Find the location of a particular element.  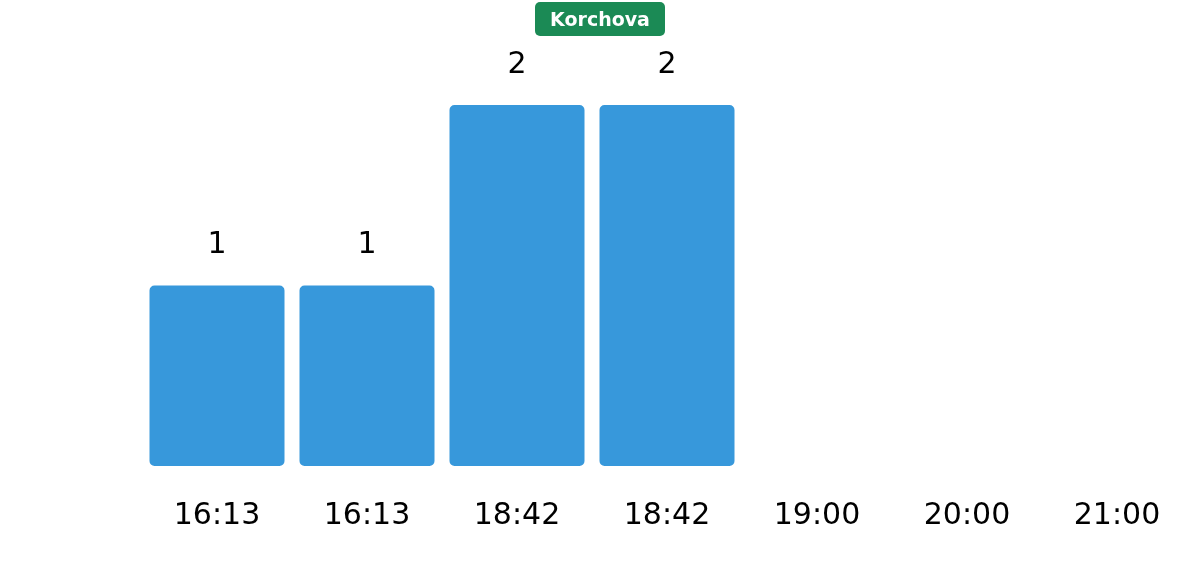

x-tick-label: 21:00 is located at coordinates (1117, 513).